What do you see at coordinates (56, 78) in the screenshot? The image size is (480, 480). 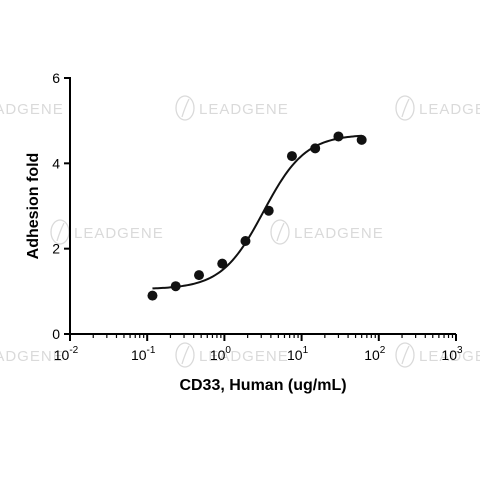 I see `y-tick-label: 6` at bounding box center [56, 78].